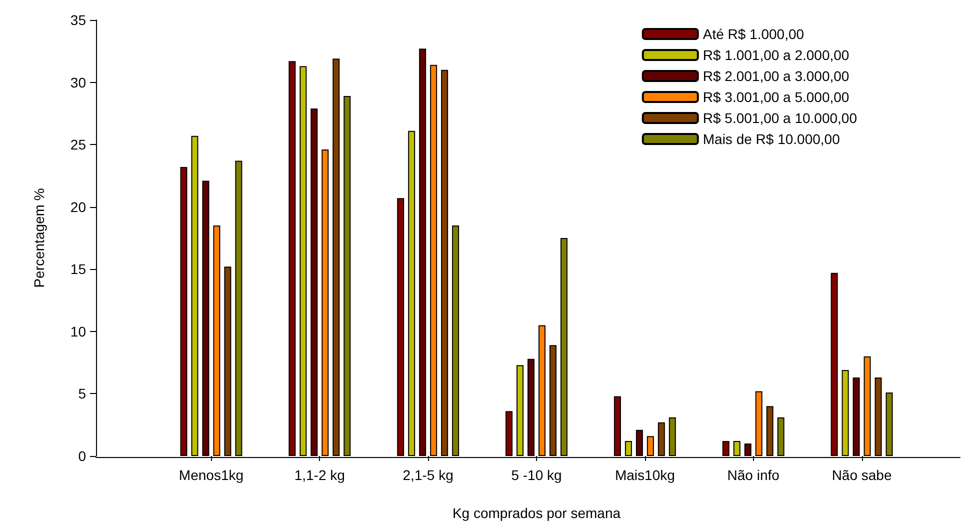  I want to click on y-tick-label: 5, so click(82, 394).